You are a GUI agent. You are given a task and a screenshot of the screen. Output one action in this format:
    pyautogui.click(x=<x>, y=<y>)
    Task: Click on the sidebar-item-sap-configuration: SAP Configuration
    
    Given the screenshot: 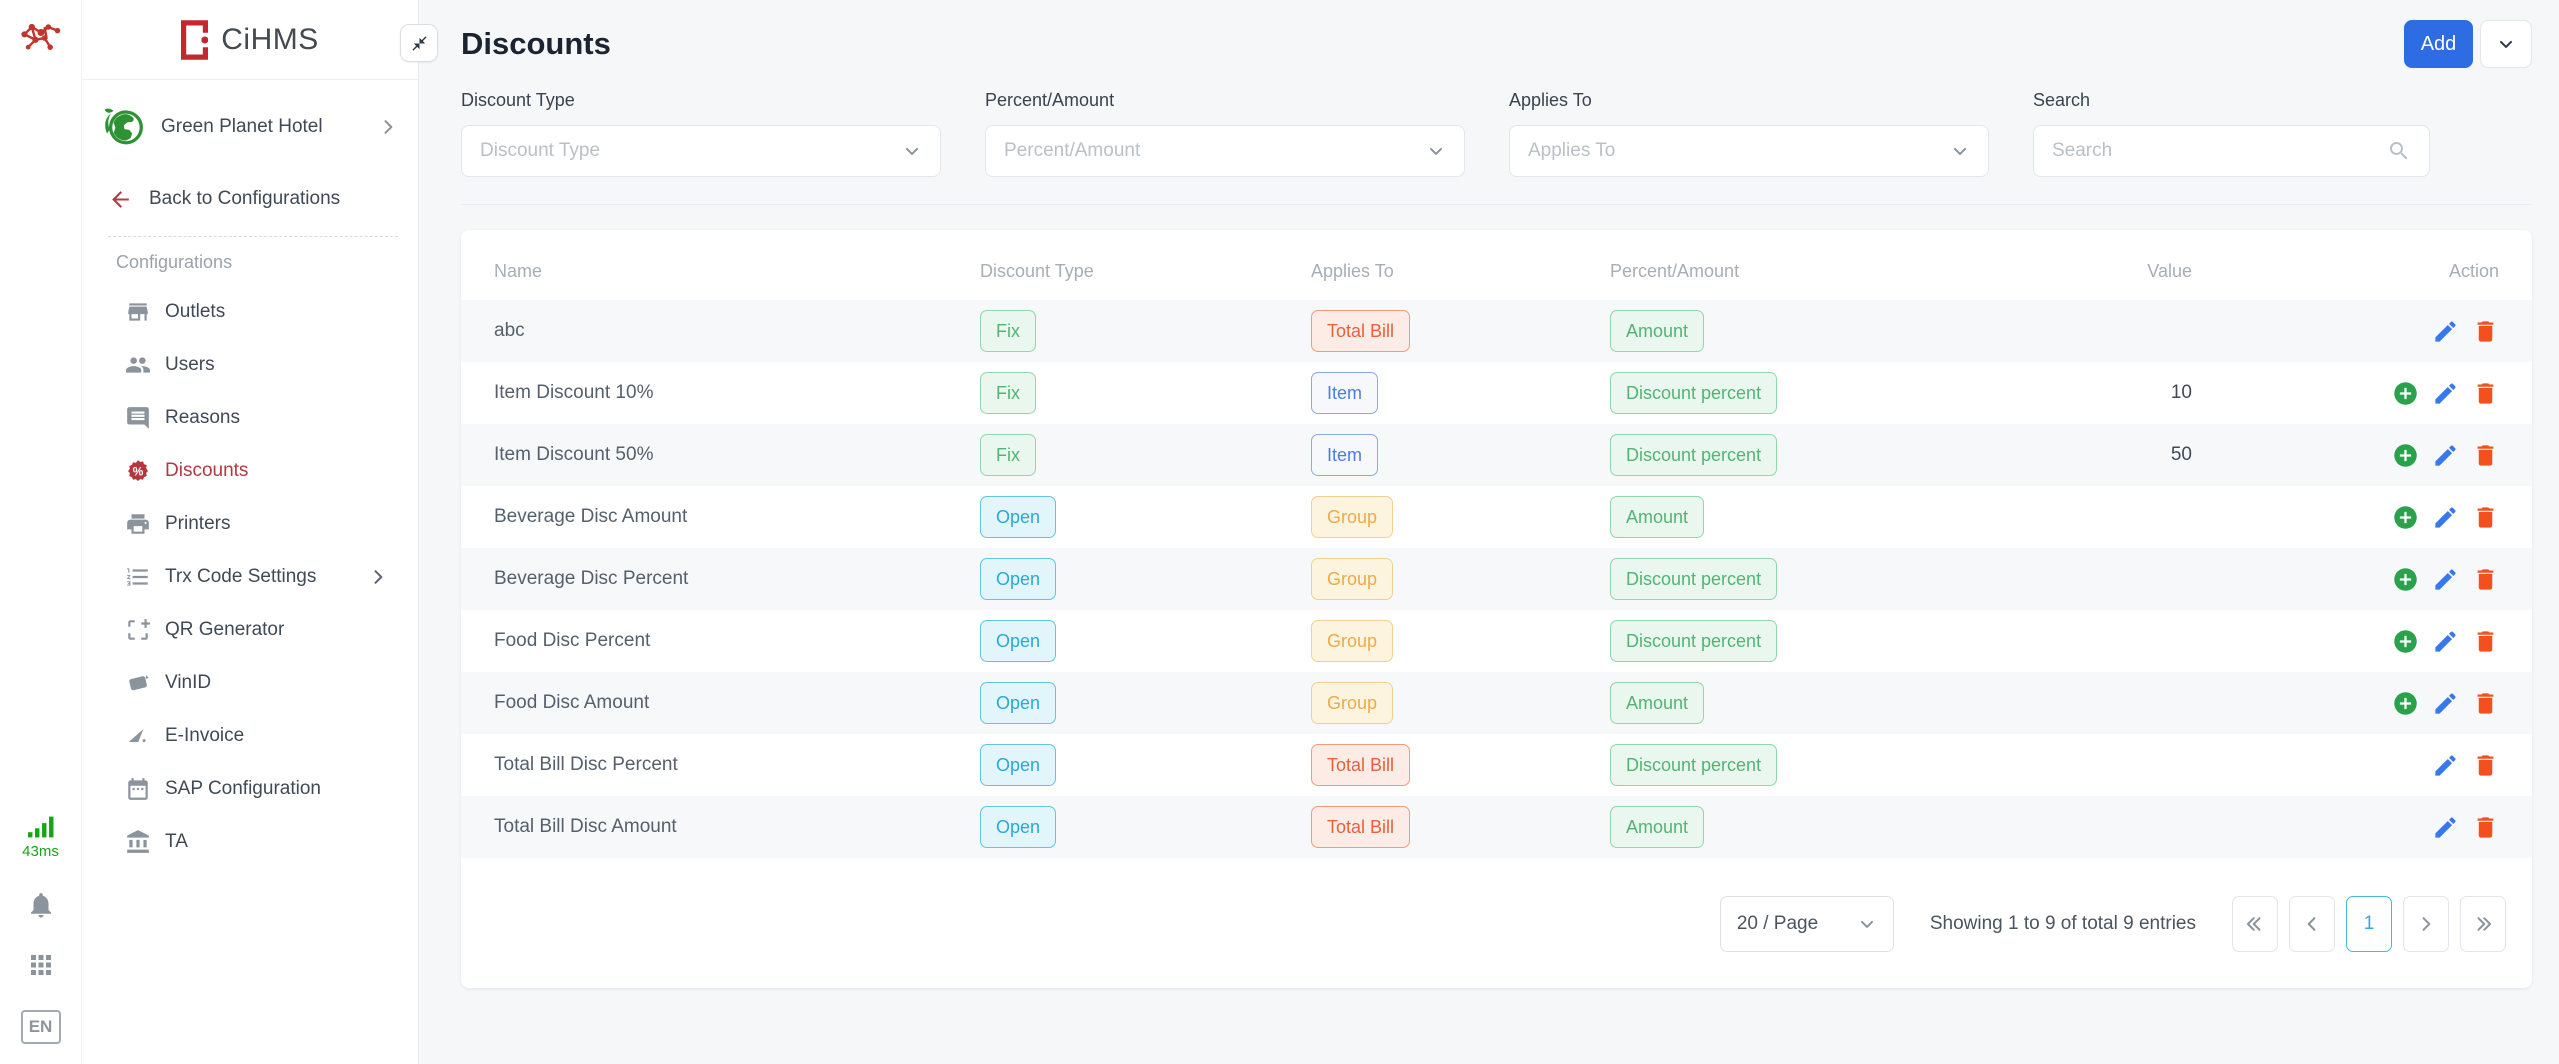 What is the action you would take?
    pyautogui.click(x=250, y=788)
    